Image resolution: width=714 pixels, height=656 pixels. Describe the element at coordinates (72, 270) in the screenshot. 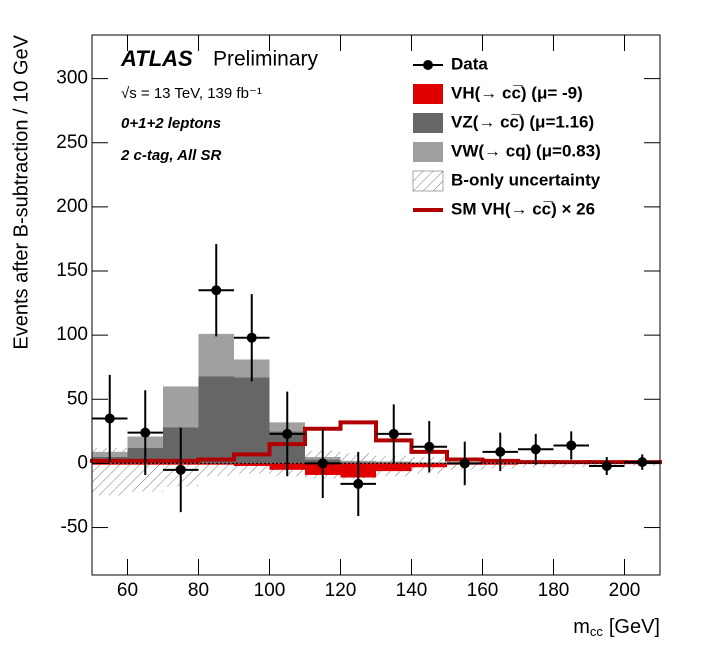

I see `y-tick-label: 150` at that location.